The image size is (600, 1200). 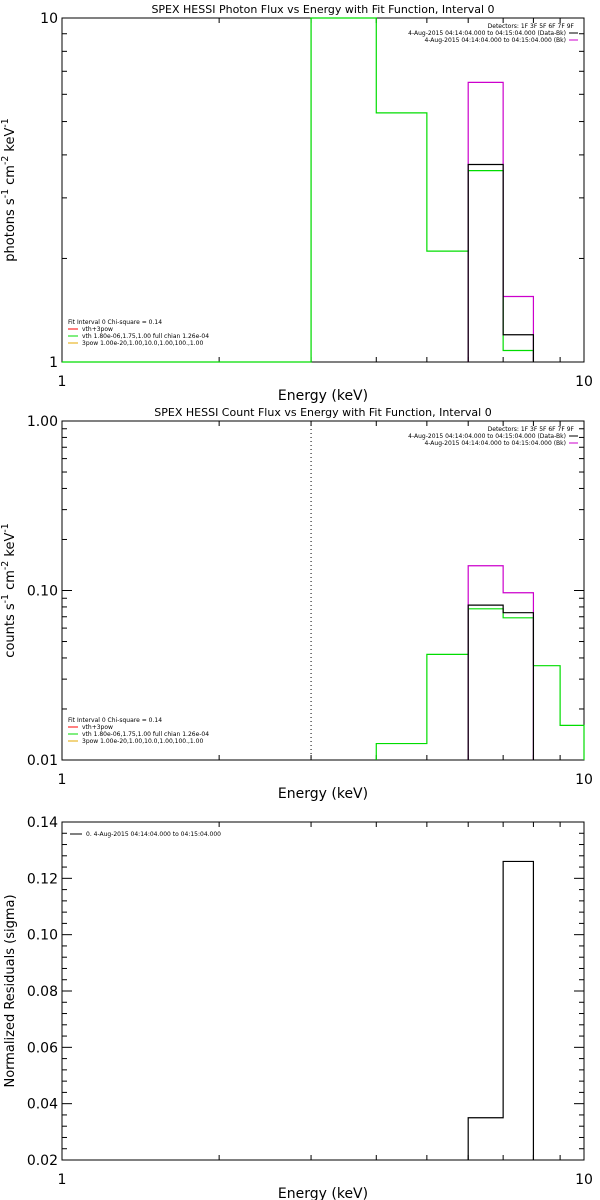 I want to click on y-axis-label: Normalized Residuals (sigma), so click(x=10, y=990).